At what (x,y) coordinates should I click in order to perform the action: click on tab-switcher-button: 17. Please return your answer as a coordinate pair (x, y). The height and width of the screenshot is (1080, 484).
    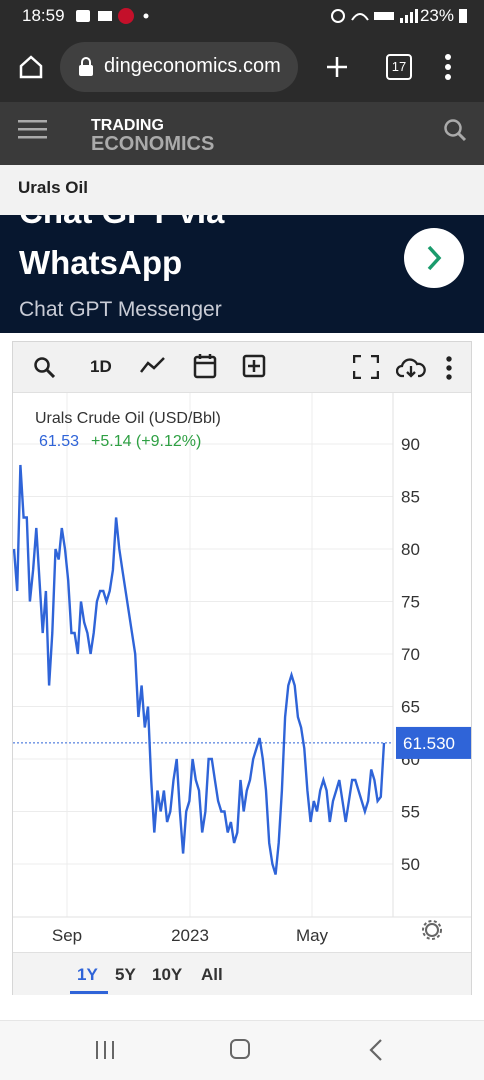
    Looking at the image, I should click on (399, 67).